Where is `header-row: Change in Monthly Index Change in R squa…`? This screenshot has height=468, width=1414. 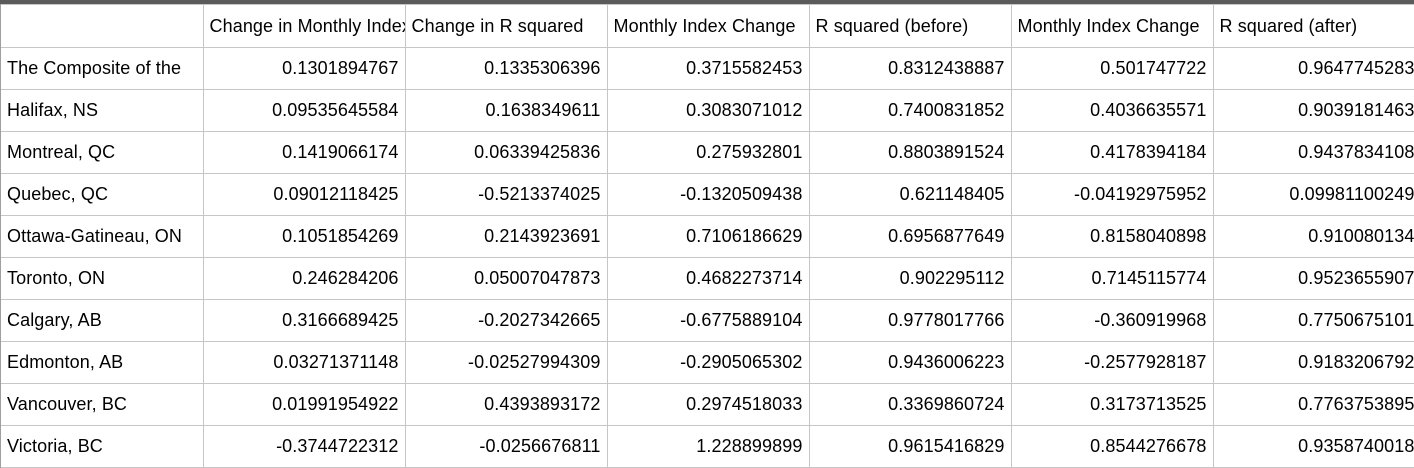 header-row: Change in Monthly Index Change in R squa… is located at coordinates (707, 26).